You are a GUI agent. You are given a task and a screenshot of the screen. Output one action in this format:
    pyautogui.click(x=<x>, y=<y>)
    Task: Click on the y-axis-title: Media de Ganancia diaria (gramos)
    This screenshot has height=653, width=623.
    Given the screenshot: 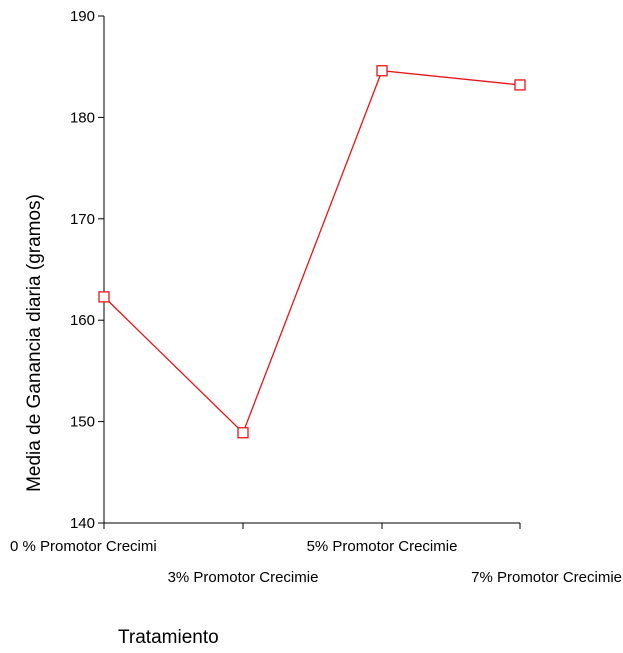 What is the action you would take?
    pyautogui.click(x=34, y=343)
    